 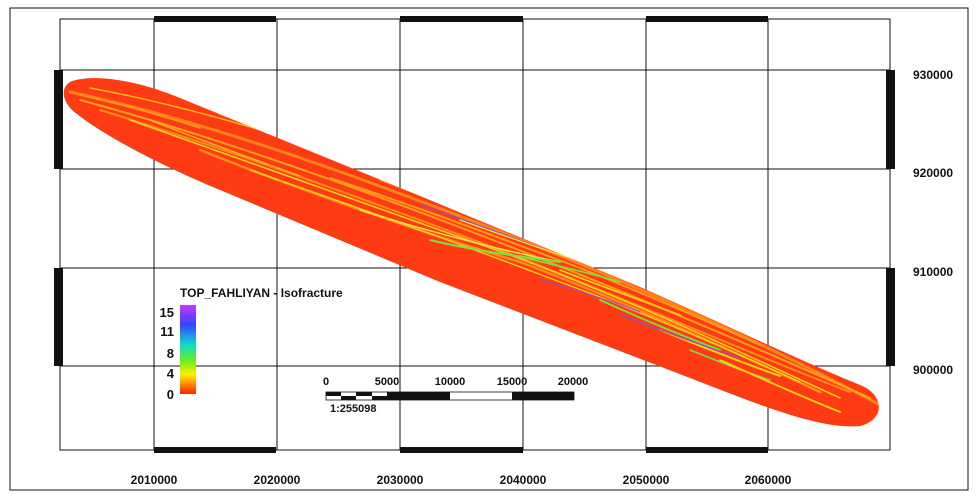 What do you see at coordinates (167, 312) in the screenshot?
I see `legend-value-15: 15` at bounding box center [167, 312].